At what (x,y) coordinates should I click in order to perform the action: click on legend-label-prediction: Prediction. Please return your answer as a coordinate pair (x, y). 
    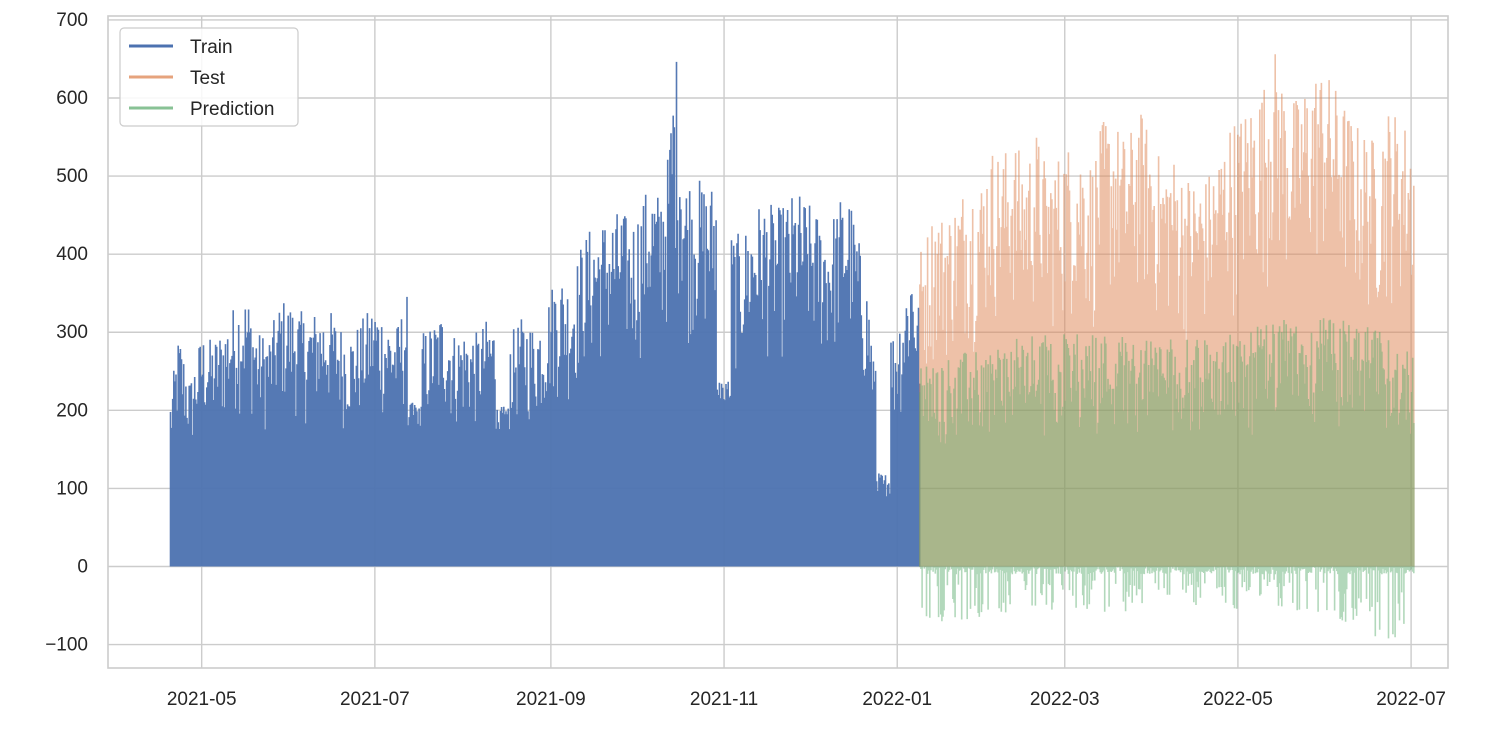
    Looking at the image, I should click on (232, 109).